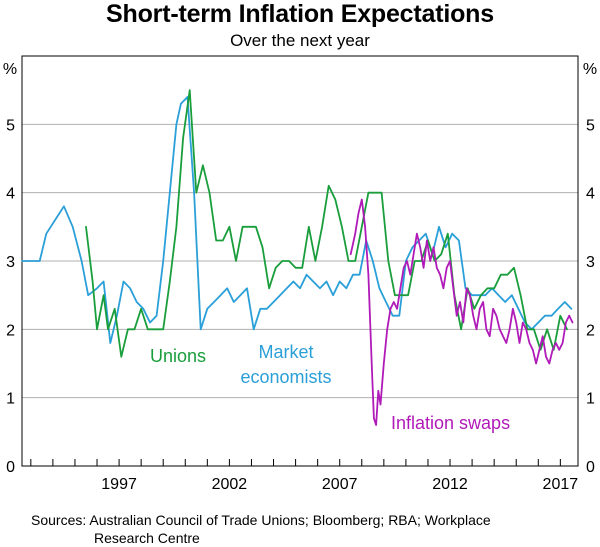 This screenshot has height=547, width=600. I want to click on axis-ticks, so click(295, 462).